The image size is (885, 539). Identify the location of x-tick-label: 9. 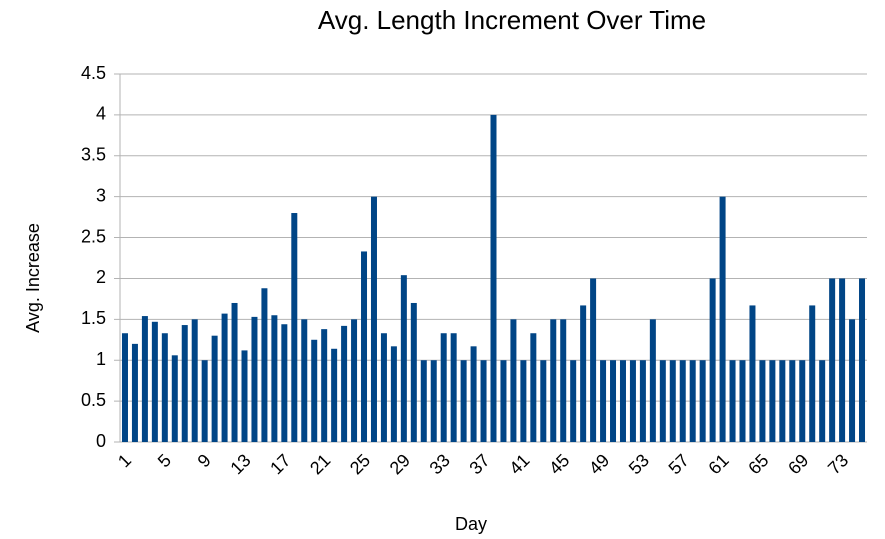
(204, 460).